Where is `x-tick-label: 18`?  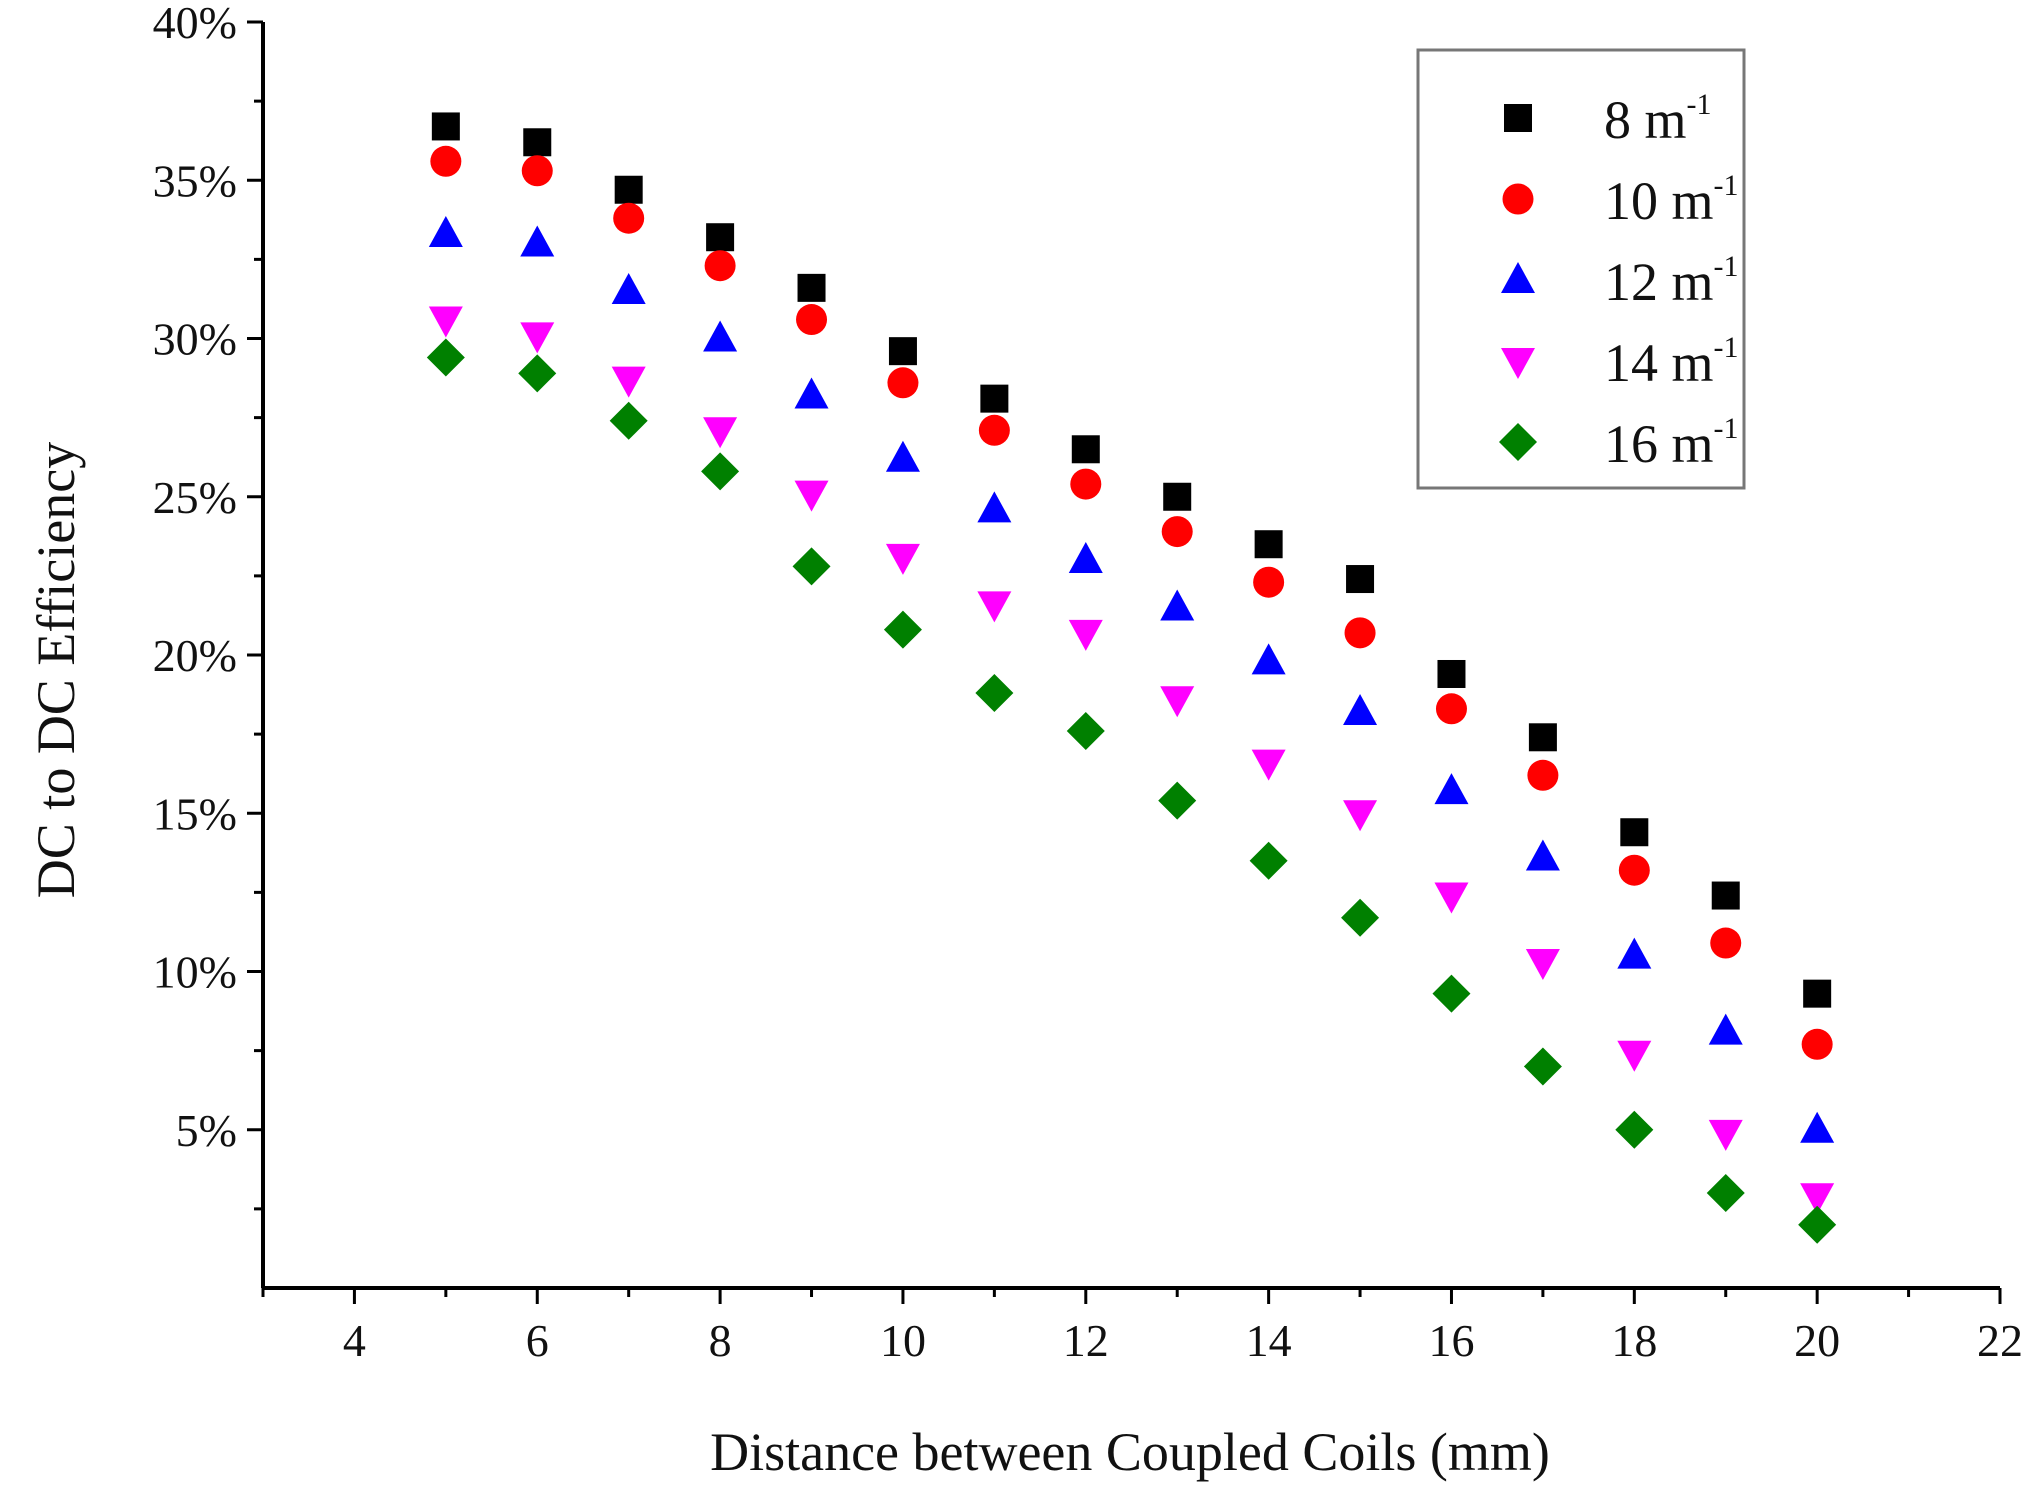 x-tick-label: 18 is located at coordinates (1634, 1340).